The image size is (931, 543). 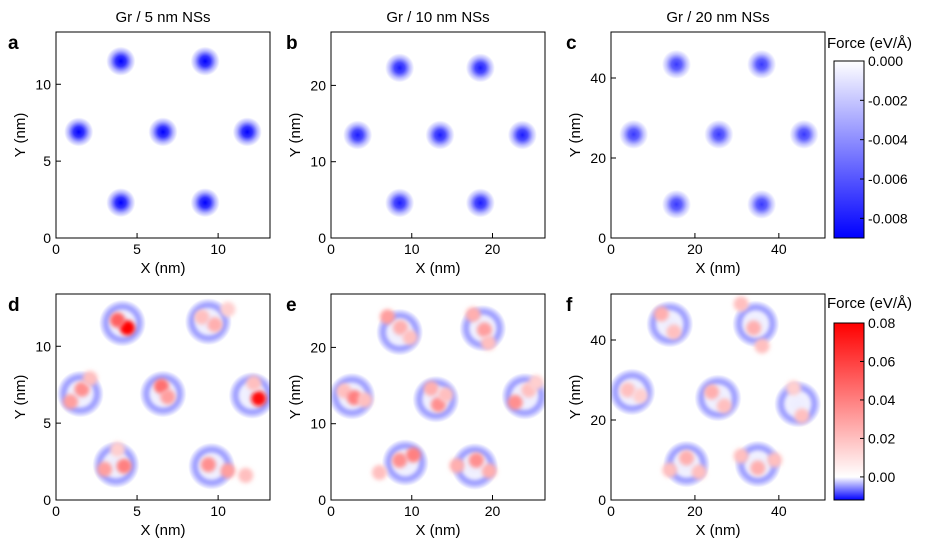 I want to click on colorbar-tick-label: -0.002, so click(x=888, y=100).